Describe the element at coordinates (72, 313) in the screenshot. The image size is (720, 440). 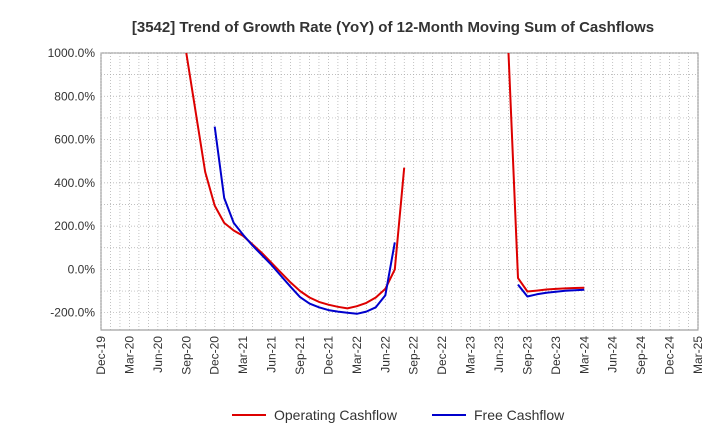
I see `y-tick-label: -200.0%` at that location.